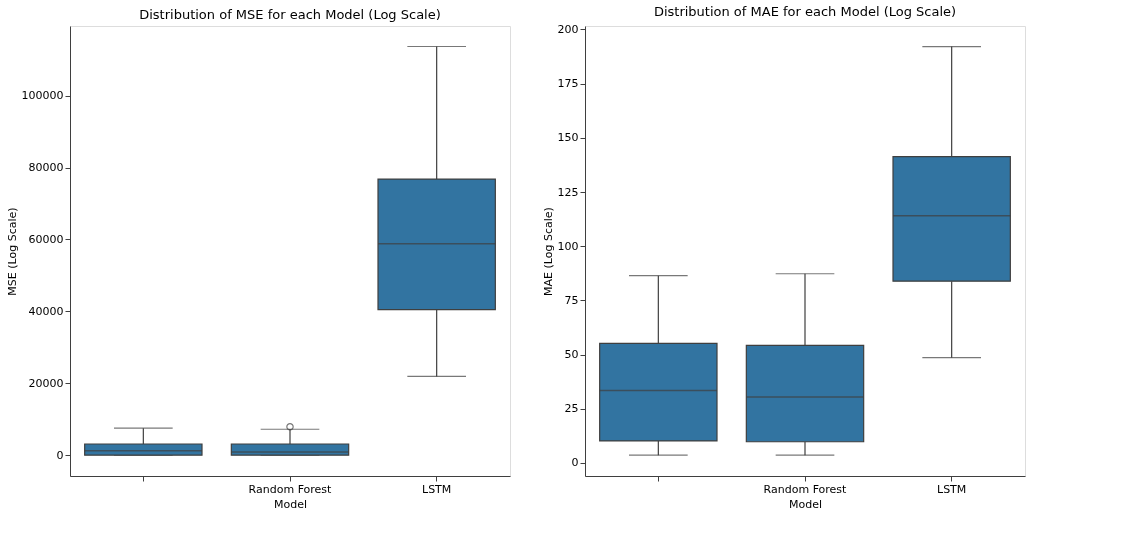 This screenshot has height=544, width=1135. What do you see at coordinates (571, 355) in the screenshot?
I see `y-tick-label: 50` at bounding box center [571, 355].